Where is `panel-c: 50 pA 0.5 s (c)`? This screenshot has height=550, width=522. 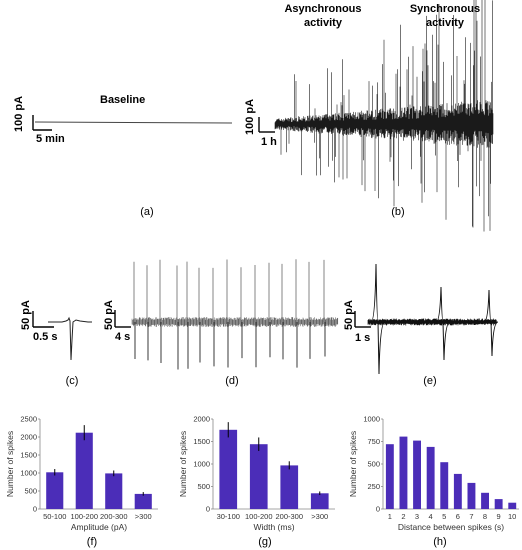
panel-c: 50 pA 0.5 s (c) is located at coordinates (56, 343).